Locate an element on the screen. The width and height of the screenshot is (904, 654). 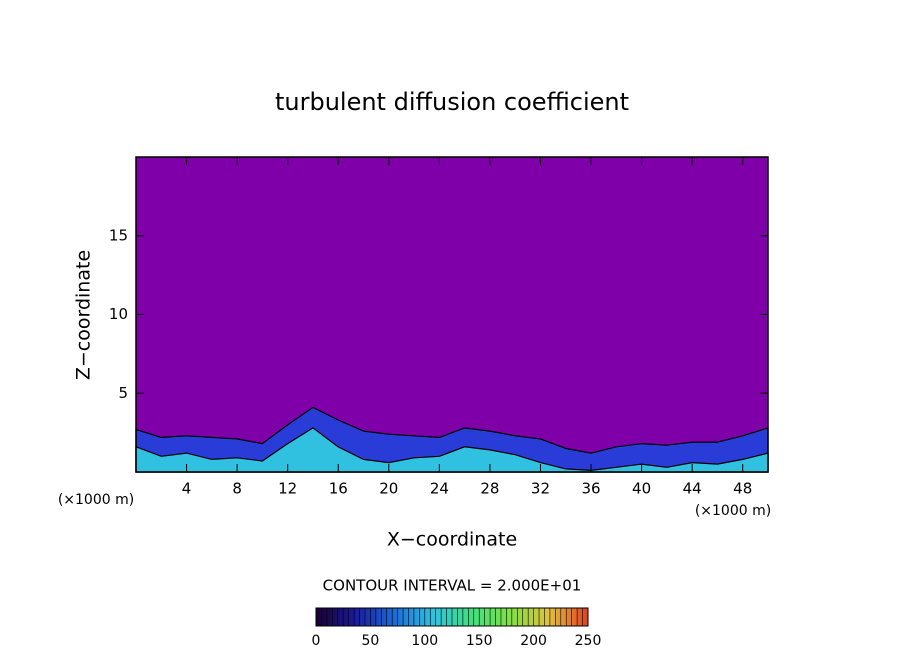
colorbar-tick-label: 0 is located at coordinates (316, 641).